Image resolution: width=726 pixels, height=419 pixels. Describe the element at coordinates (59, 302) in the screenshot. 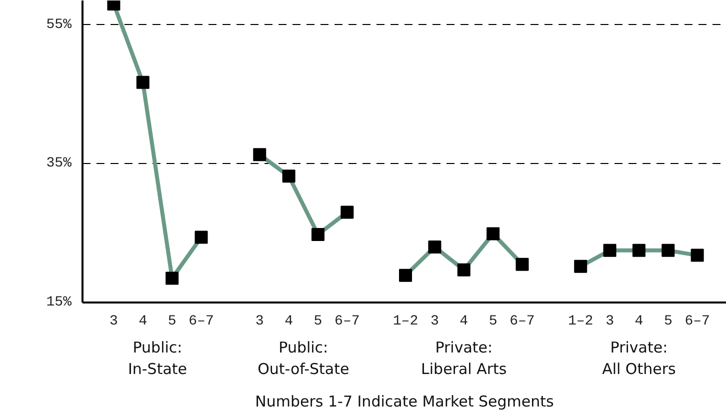

I see `y-tick-label: 15%` at that location.